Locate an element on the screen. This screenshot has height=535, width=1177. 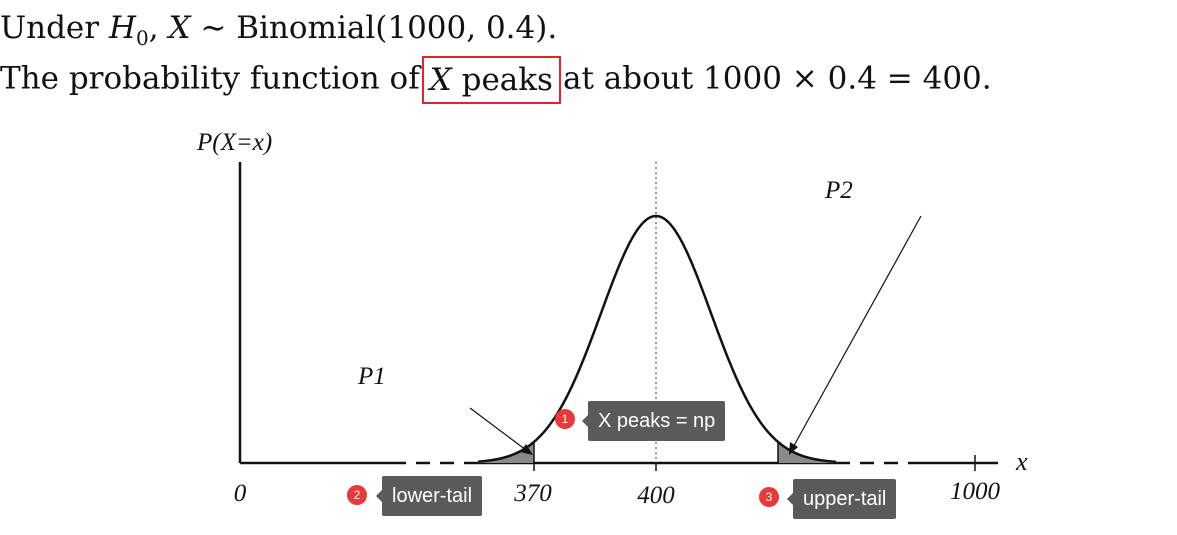
binomial-text: ∼ Binomial(1000, 0.4). is located at coordinates (374, 28).